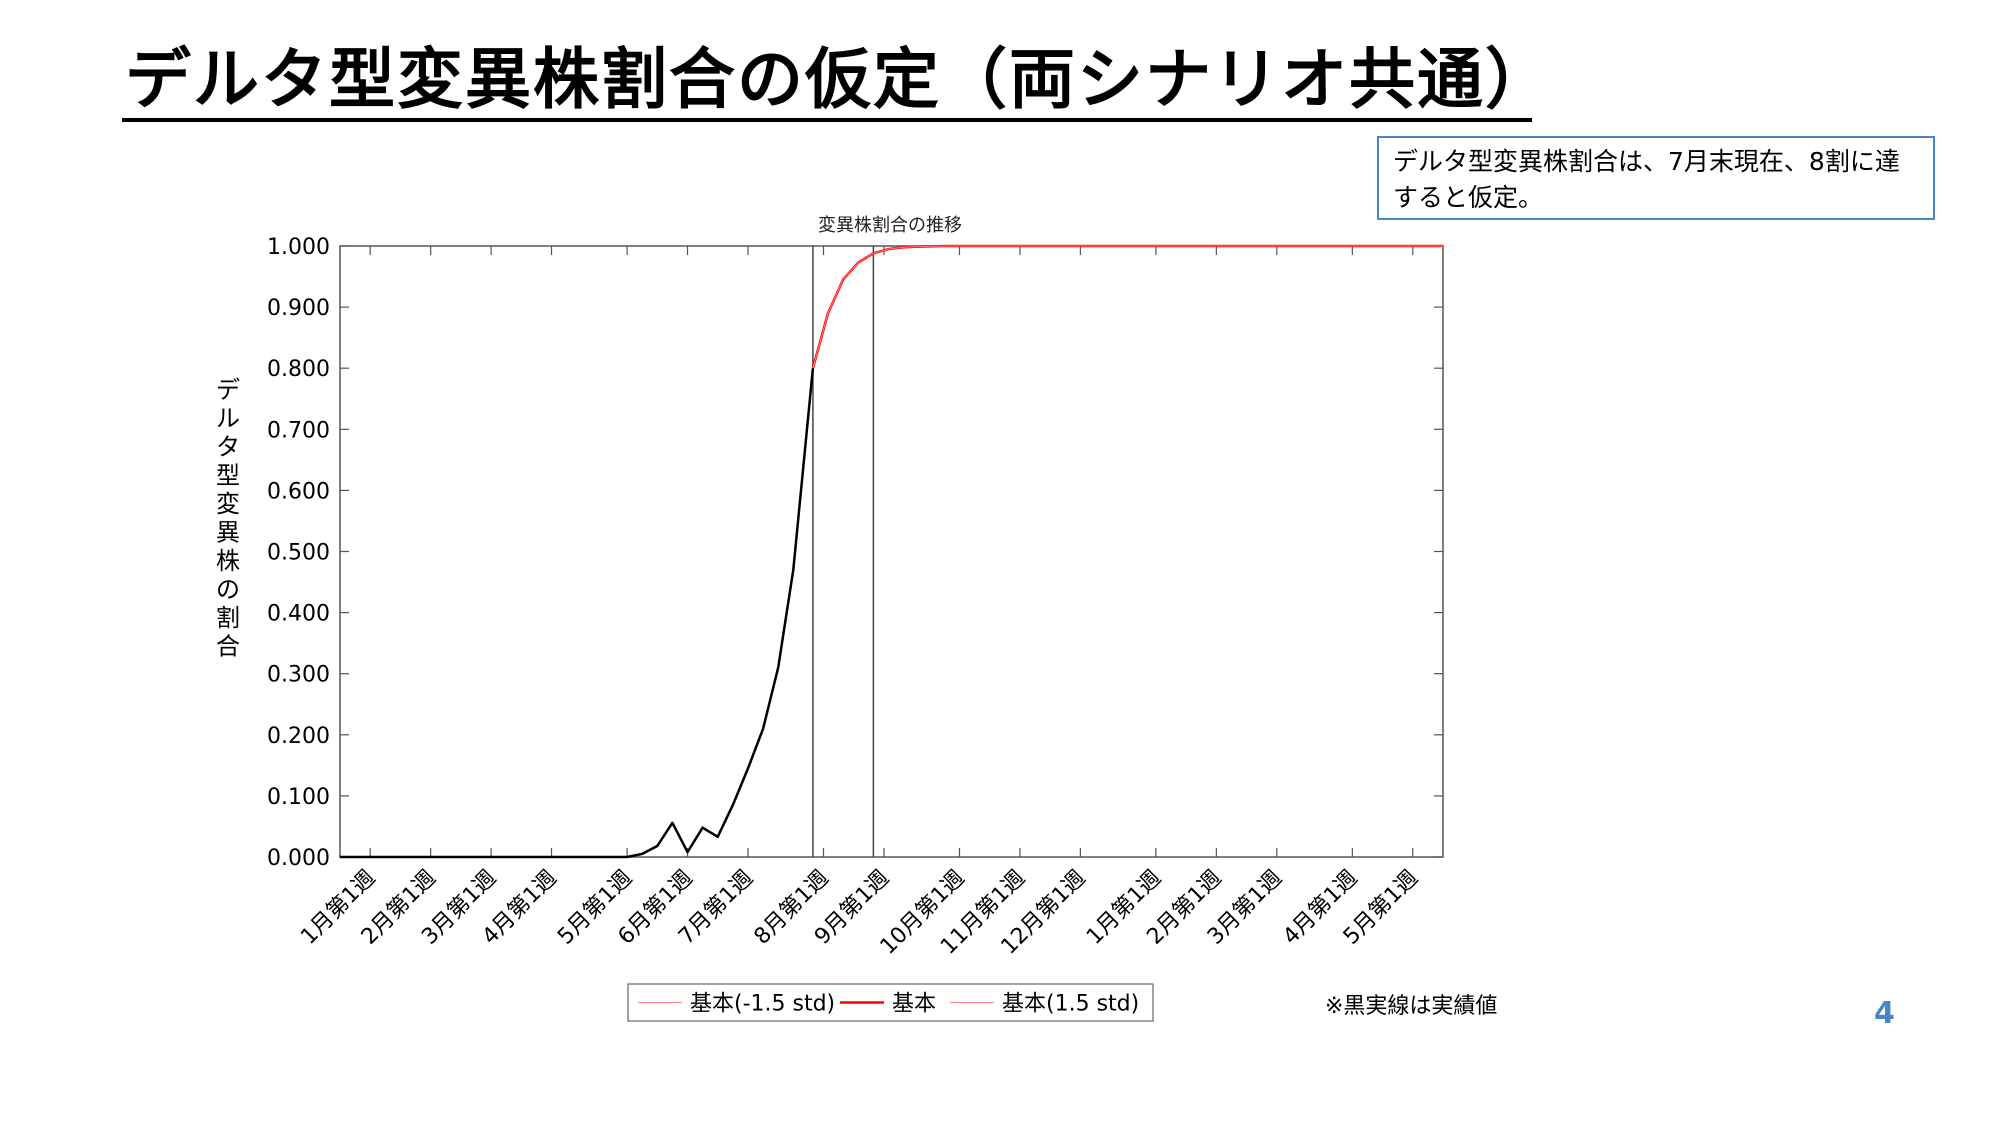 Image resolution: width=2000 pixels, height=1125 pixels. Describe the element at coordinates (914, 1004) in the screenshot. I see `legend-label: 基本` at that location.